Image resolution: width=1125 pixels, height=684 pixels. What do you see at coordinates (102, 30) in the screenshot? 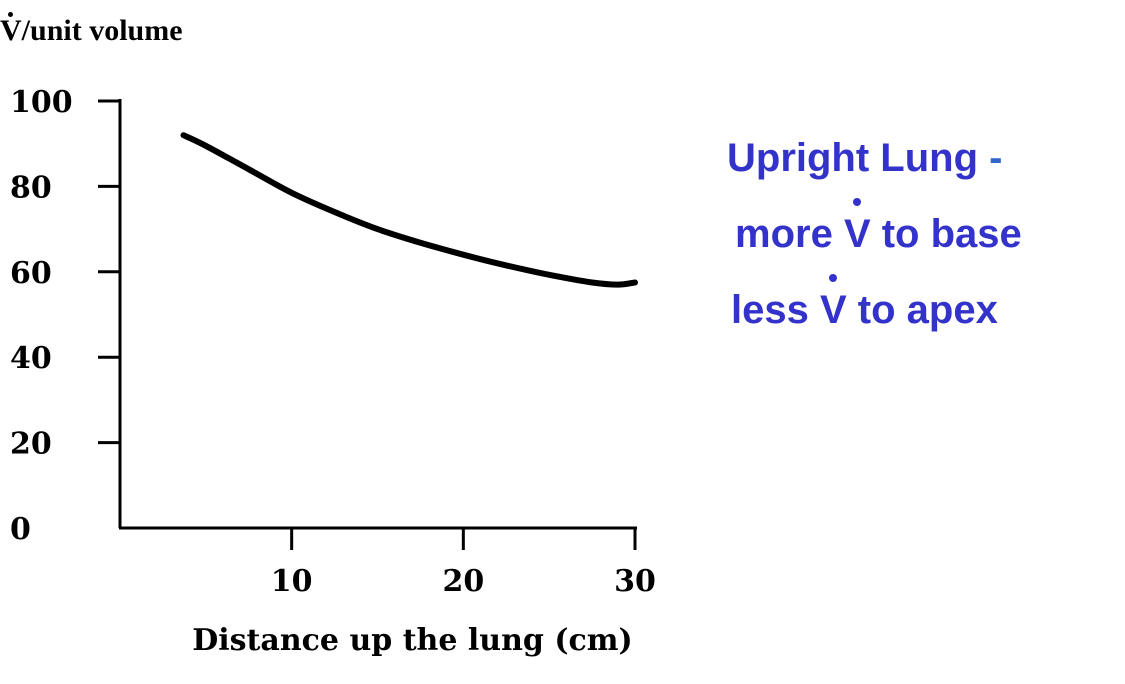
I see `y-axis-label-text: /unit volume` at bounding box center [102, 30].